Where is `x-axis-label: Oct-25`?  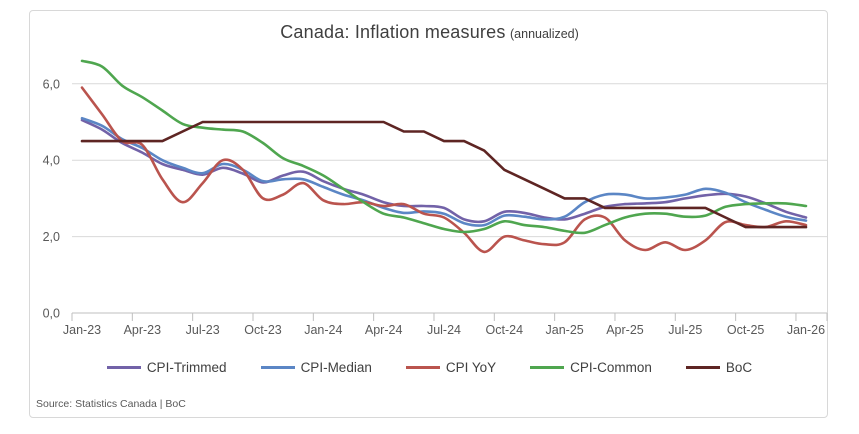 x-axis-label: Oct-25 is located at coordinates (746, 330).